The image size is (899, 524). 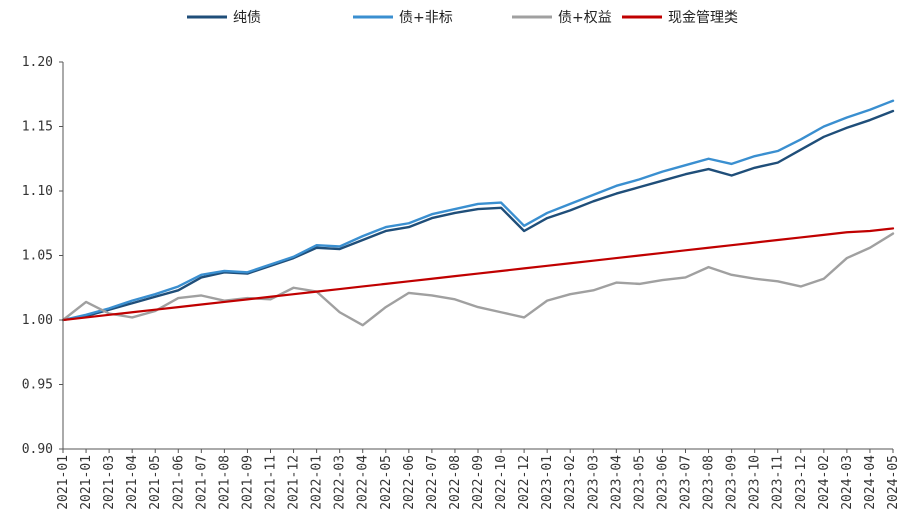 I want to click on x-tick-label: 2024-04, so click(x=870, y=482).